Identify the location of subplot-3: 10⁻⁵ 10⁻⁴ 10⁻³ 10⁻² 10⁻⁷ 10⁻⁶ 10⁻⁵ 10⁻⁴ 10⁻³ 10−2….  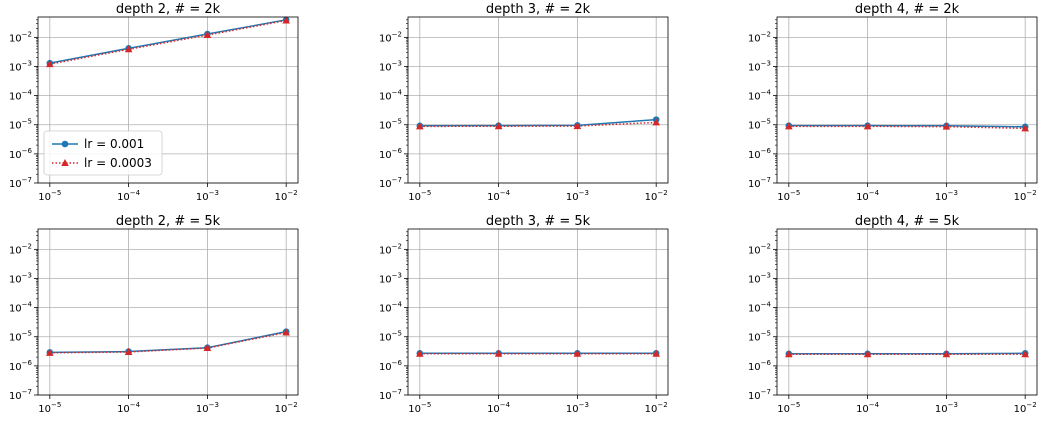
(893, 102).